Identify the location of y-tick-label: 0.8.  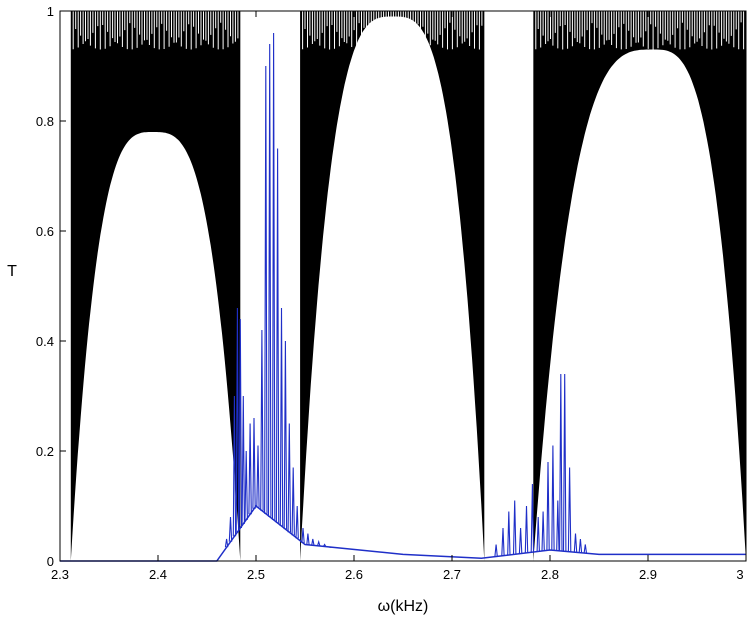
(45, 121).